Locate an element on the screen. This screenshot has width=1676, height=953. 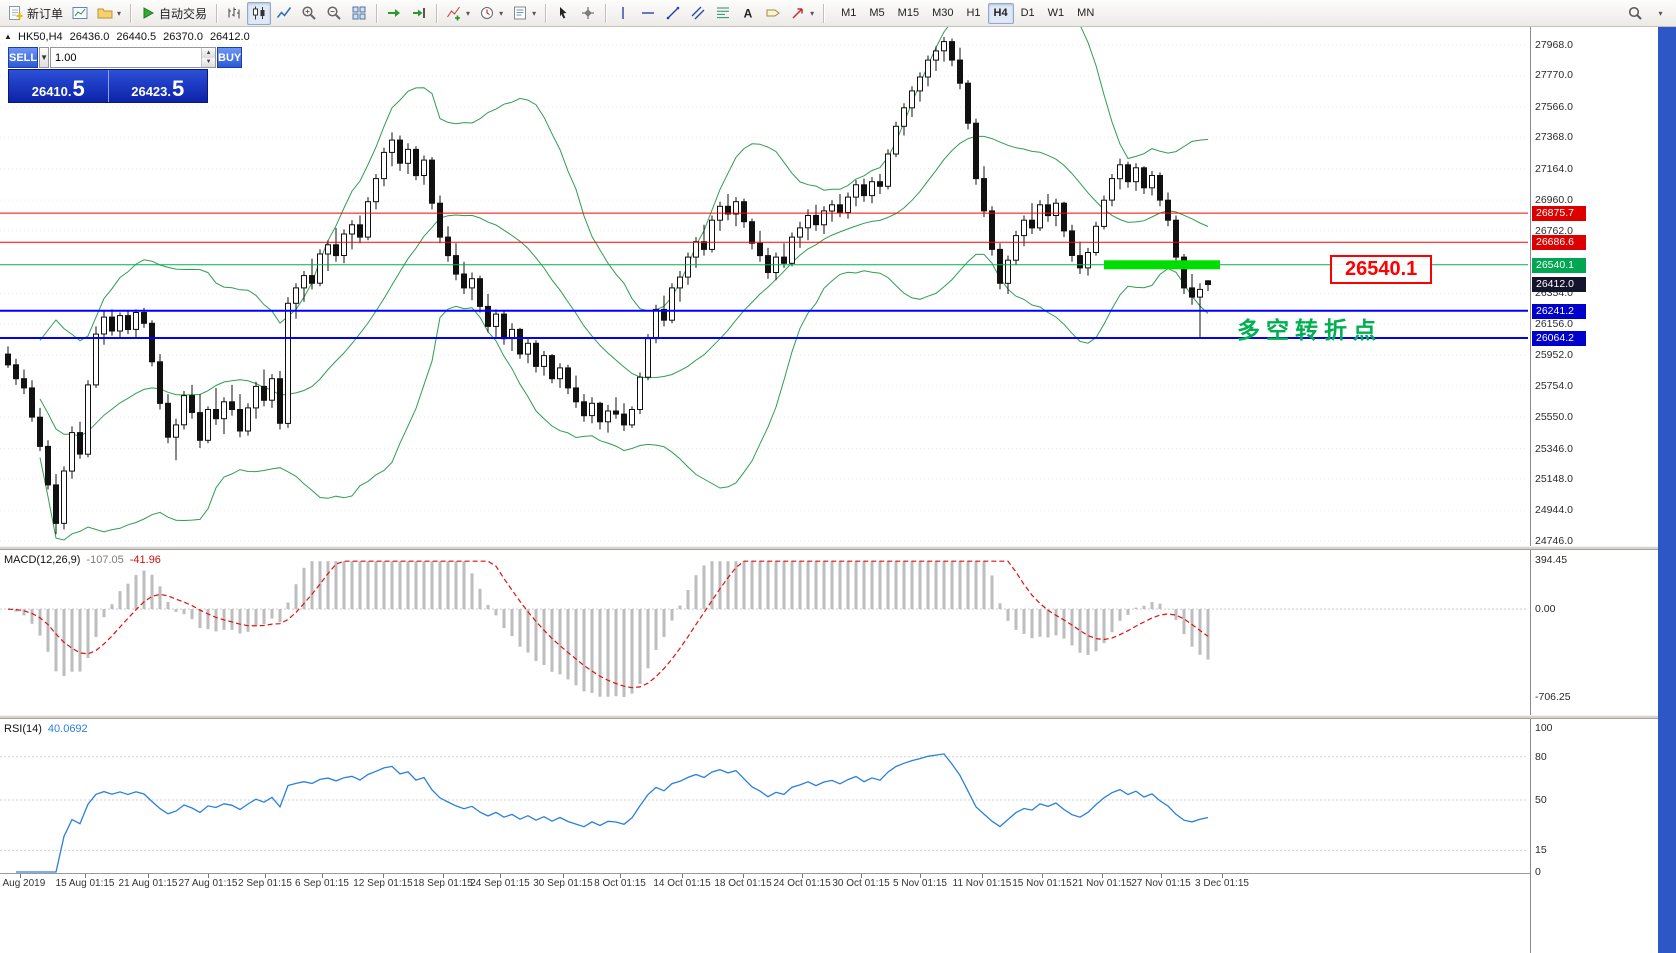
bar-chart-button is located at coordinates (234, 13).